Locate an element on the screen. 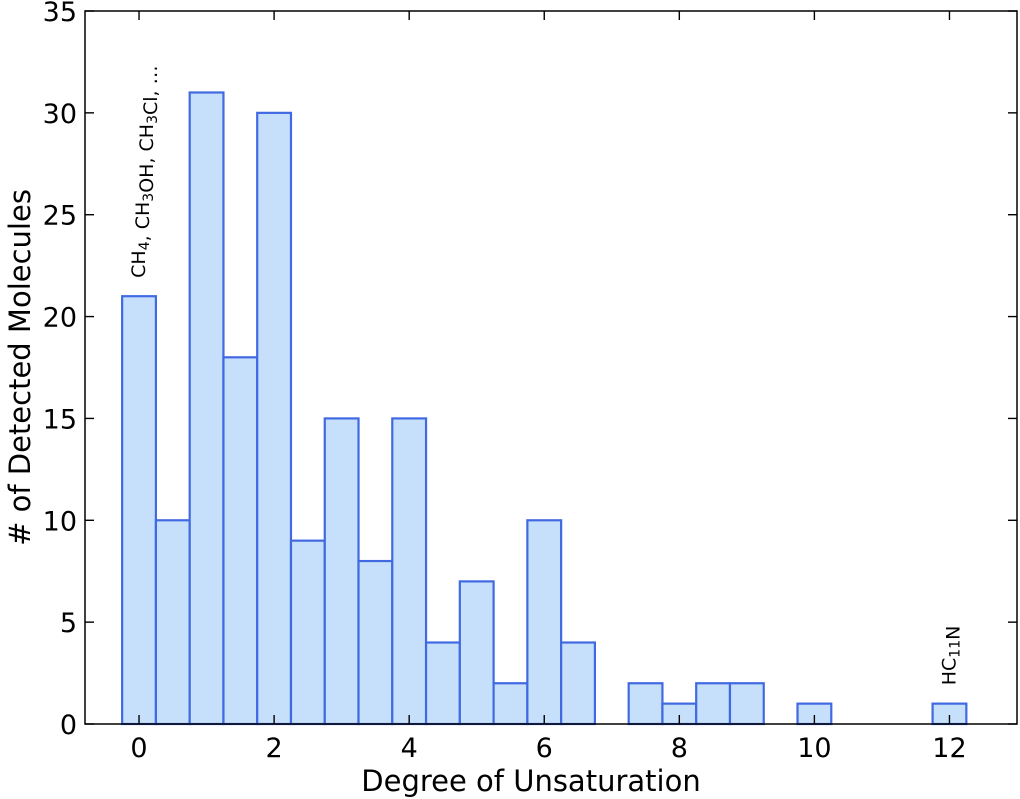 The width and height of the screenshot is (1020, 799). x-tick-label: 6 is located at coordinates (544, 748).